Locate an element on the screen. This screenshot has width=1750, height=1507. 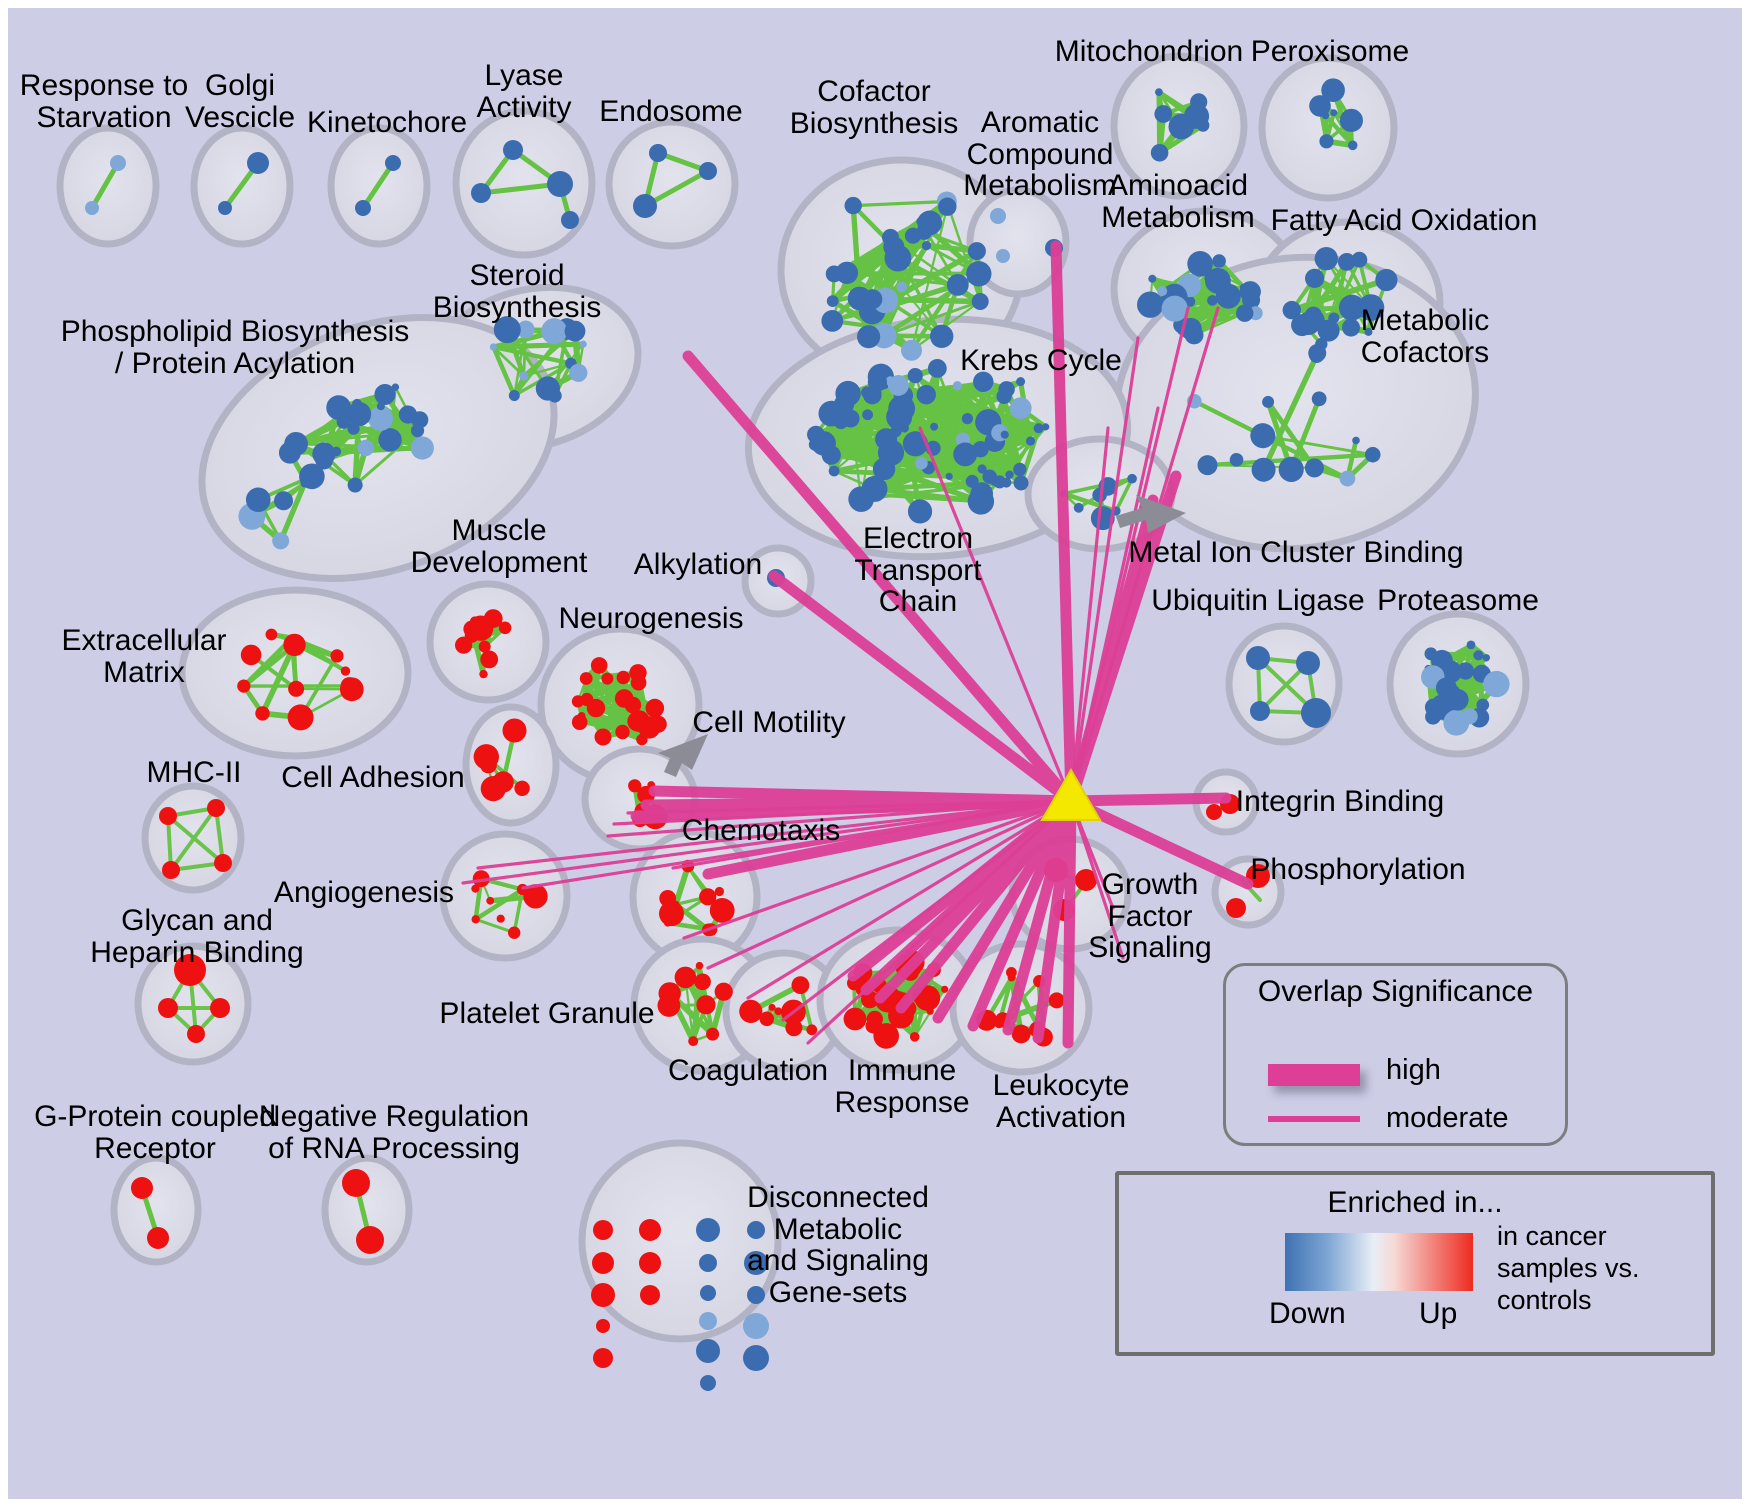
legend-moderate-label: moderate is located at coordinates (1447, 1118).